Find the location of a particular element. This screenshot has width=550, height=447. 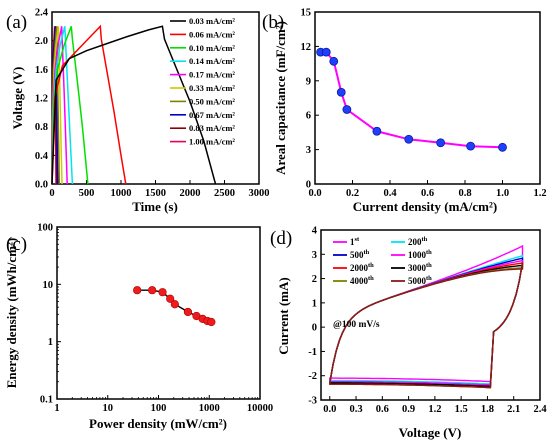

panel-c-xtick-label: 1 is located at coordinates (56, 408).